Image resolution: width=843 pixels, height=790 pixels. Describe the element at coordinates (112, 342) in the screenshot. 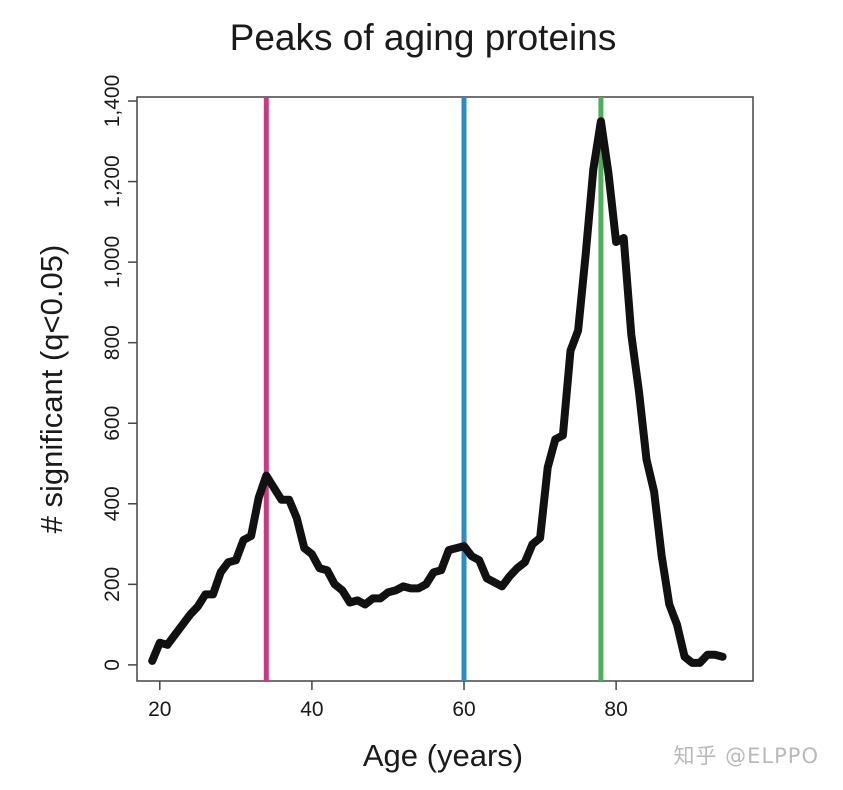

I see `y-tick-label: 800` at that location.